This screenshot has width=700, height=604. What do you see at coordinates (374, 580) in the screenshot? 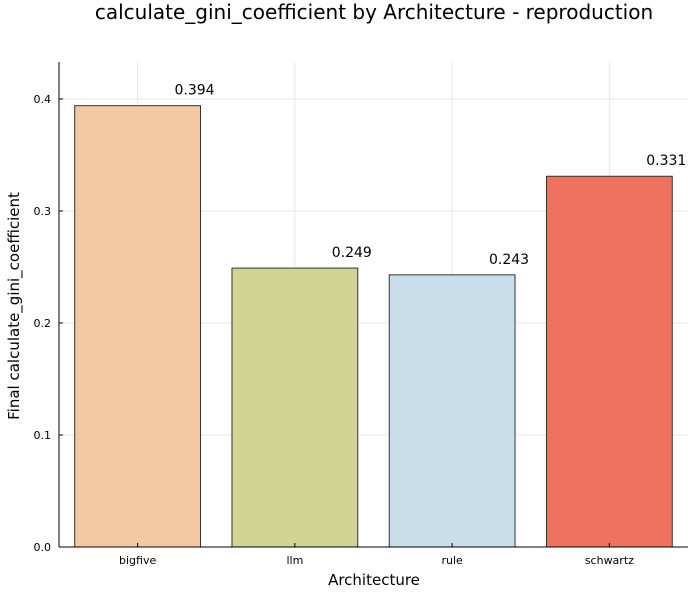
I see `x-axis-label: Architecture` at bounding box center [374, 580].